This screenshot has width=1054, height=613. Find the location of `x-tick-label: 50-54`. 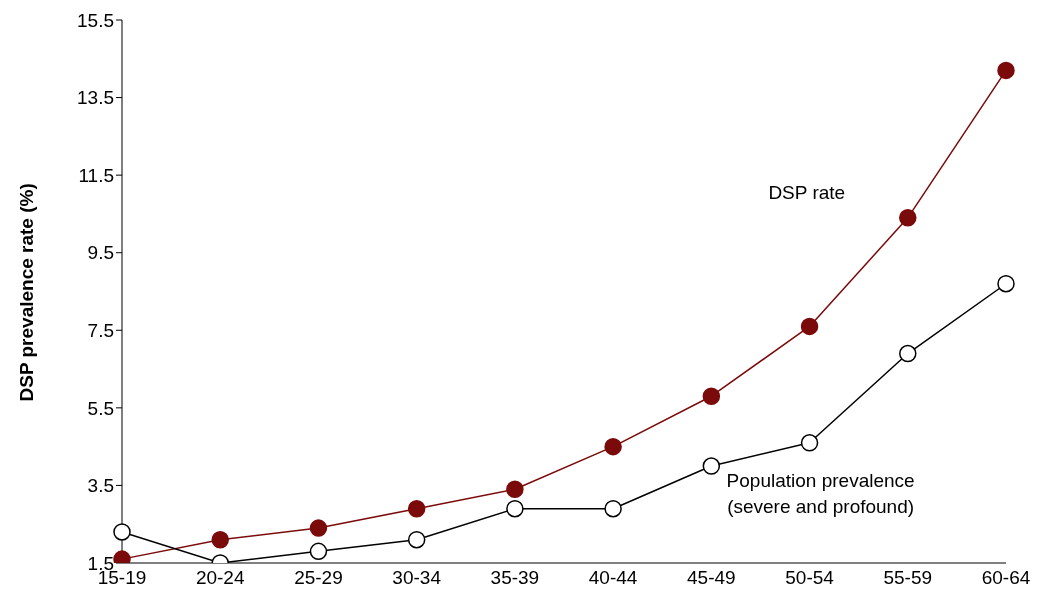

x-tick-label: 50-54 is located at coordinates (810, 578).